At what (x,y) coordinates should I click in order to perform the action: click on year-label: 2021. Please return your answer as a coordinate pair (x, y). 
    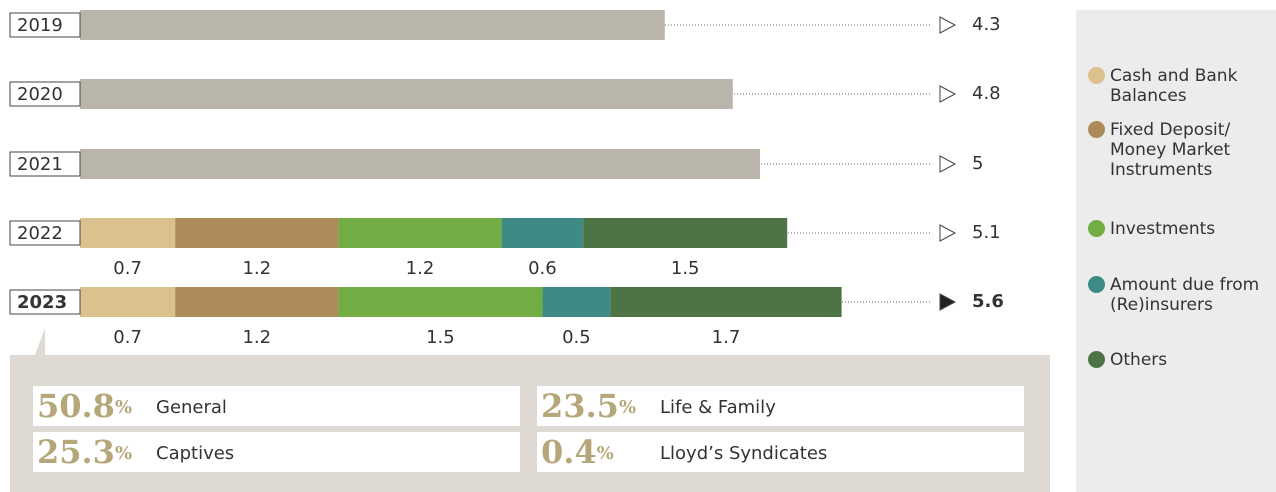
    Looking at the image, I should click on (40, 164).